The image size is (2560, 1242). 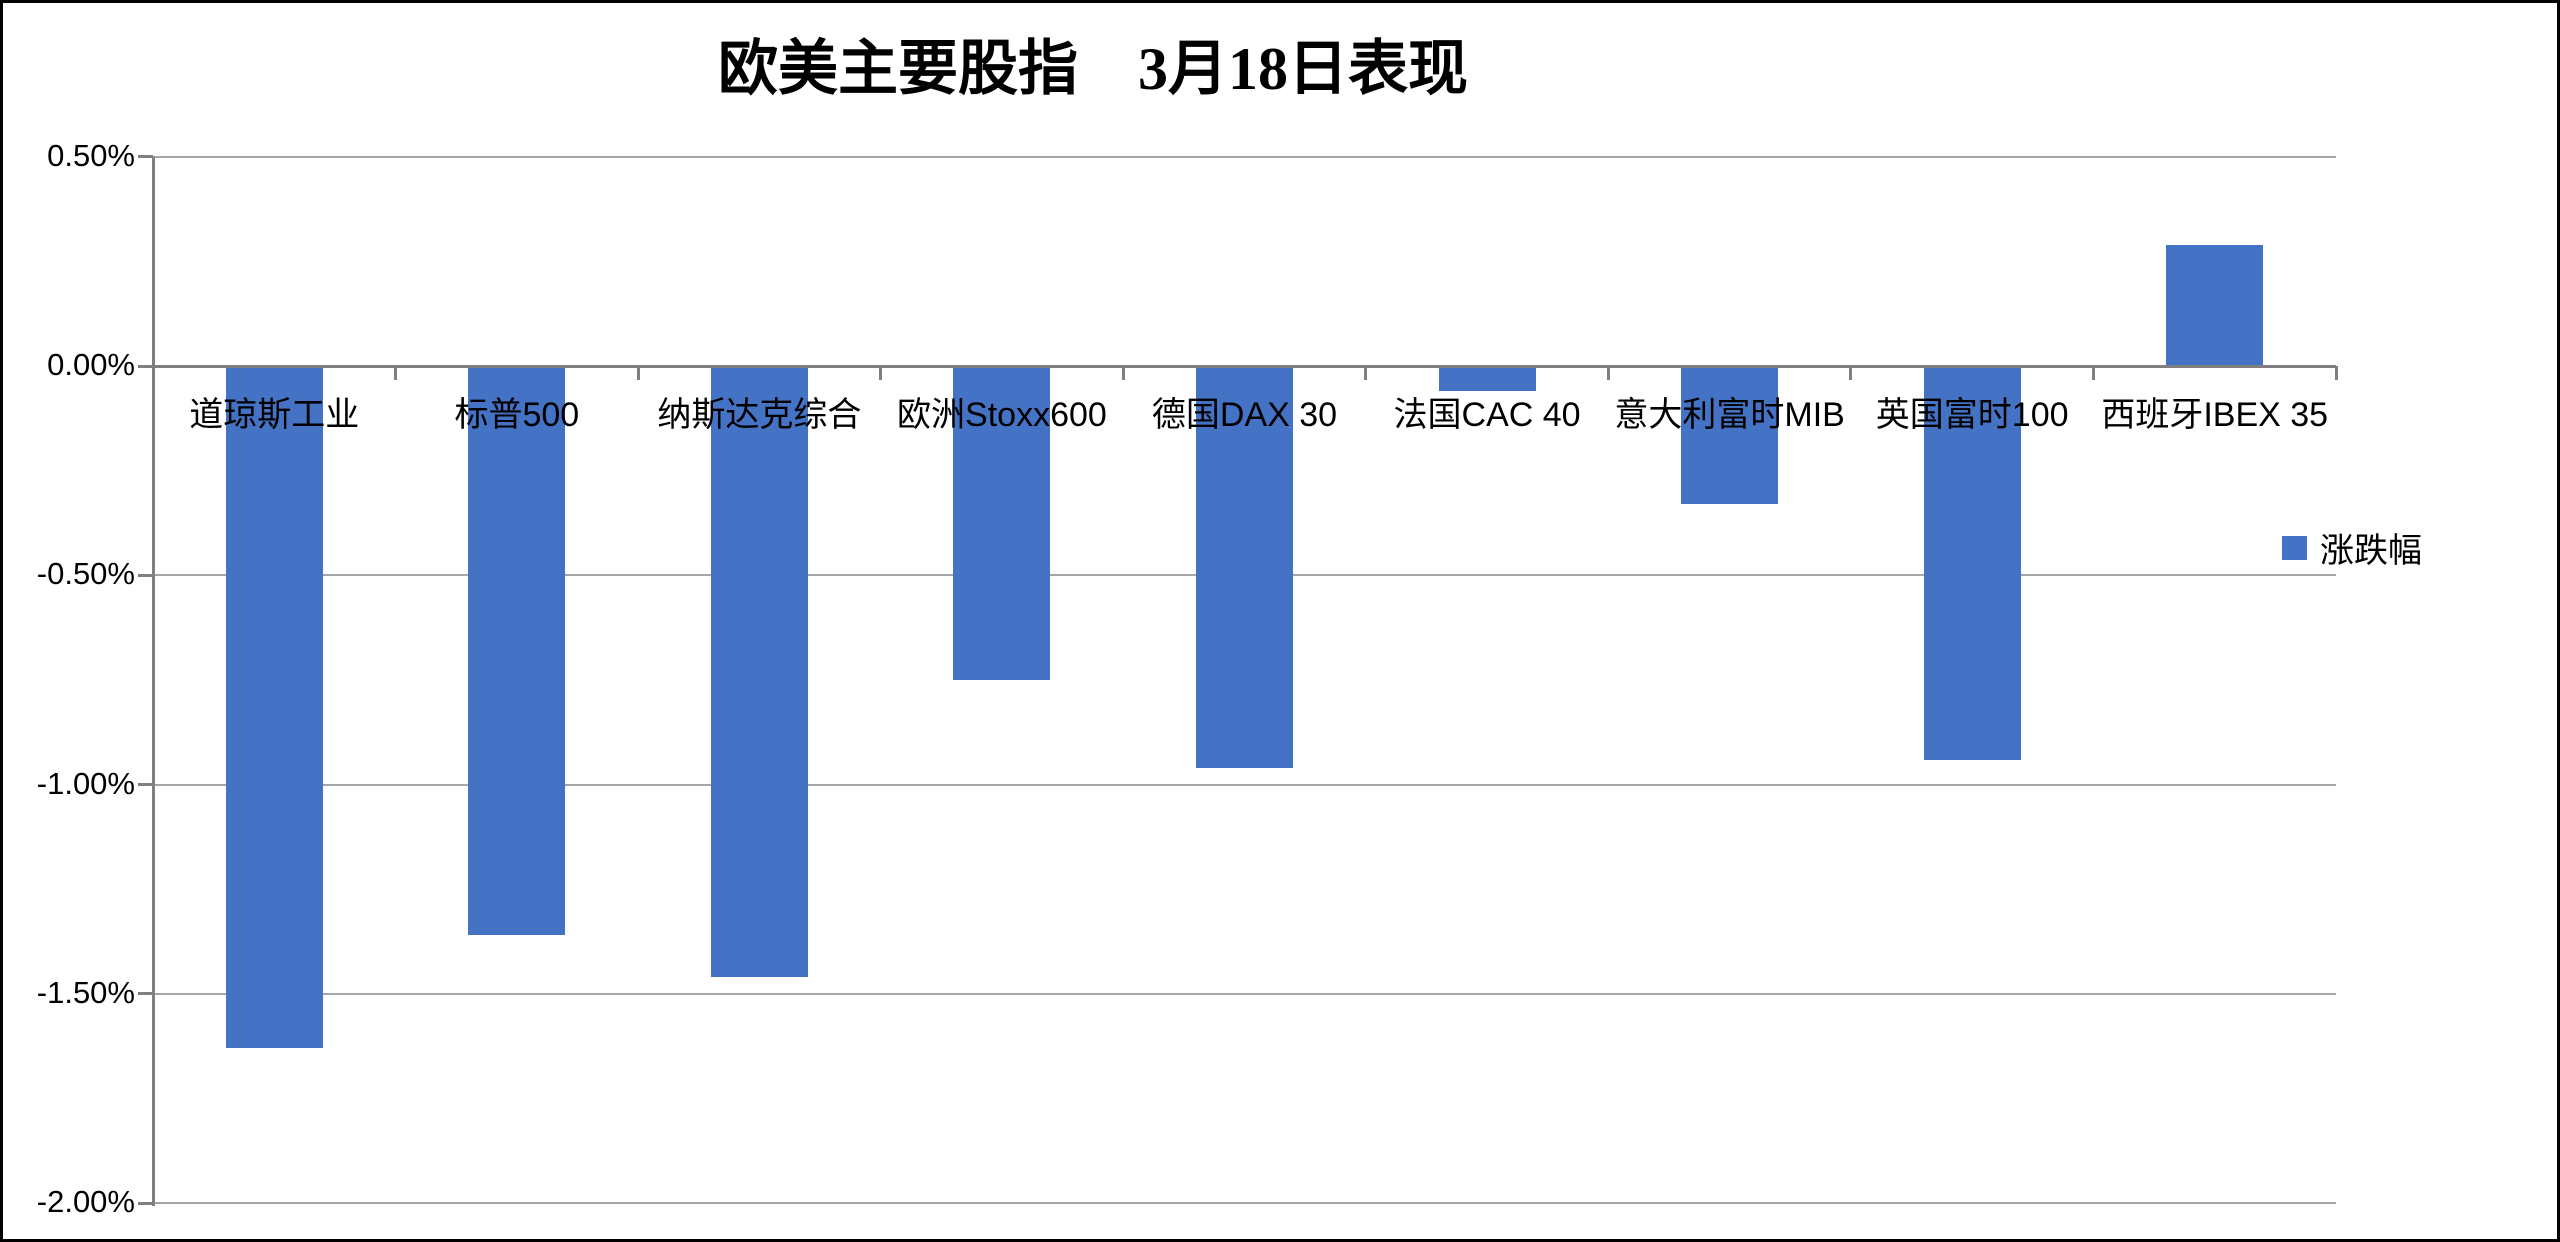 What do you see at coordinates (759, 415) in the screenshot?
I see `category-label: 纳斯达克综合` at bounding box center [759, 415].